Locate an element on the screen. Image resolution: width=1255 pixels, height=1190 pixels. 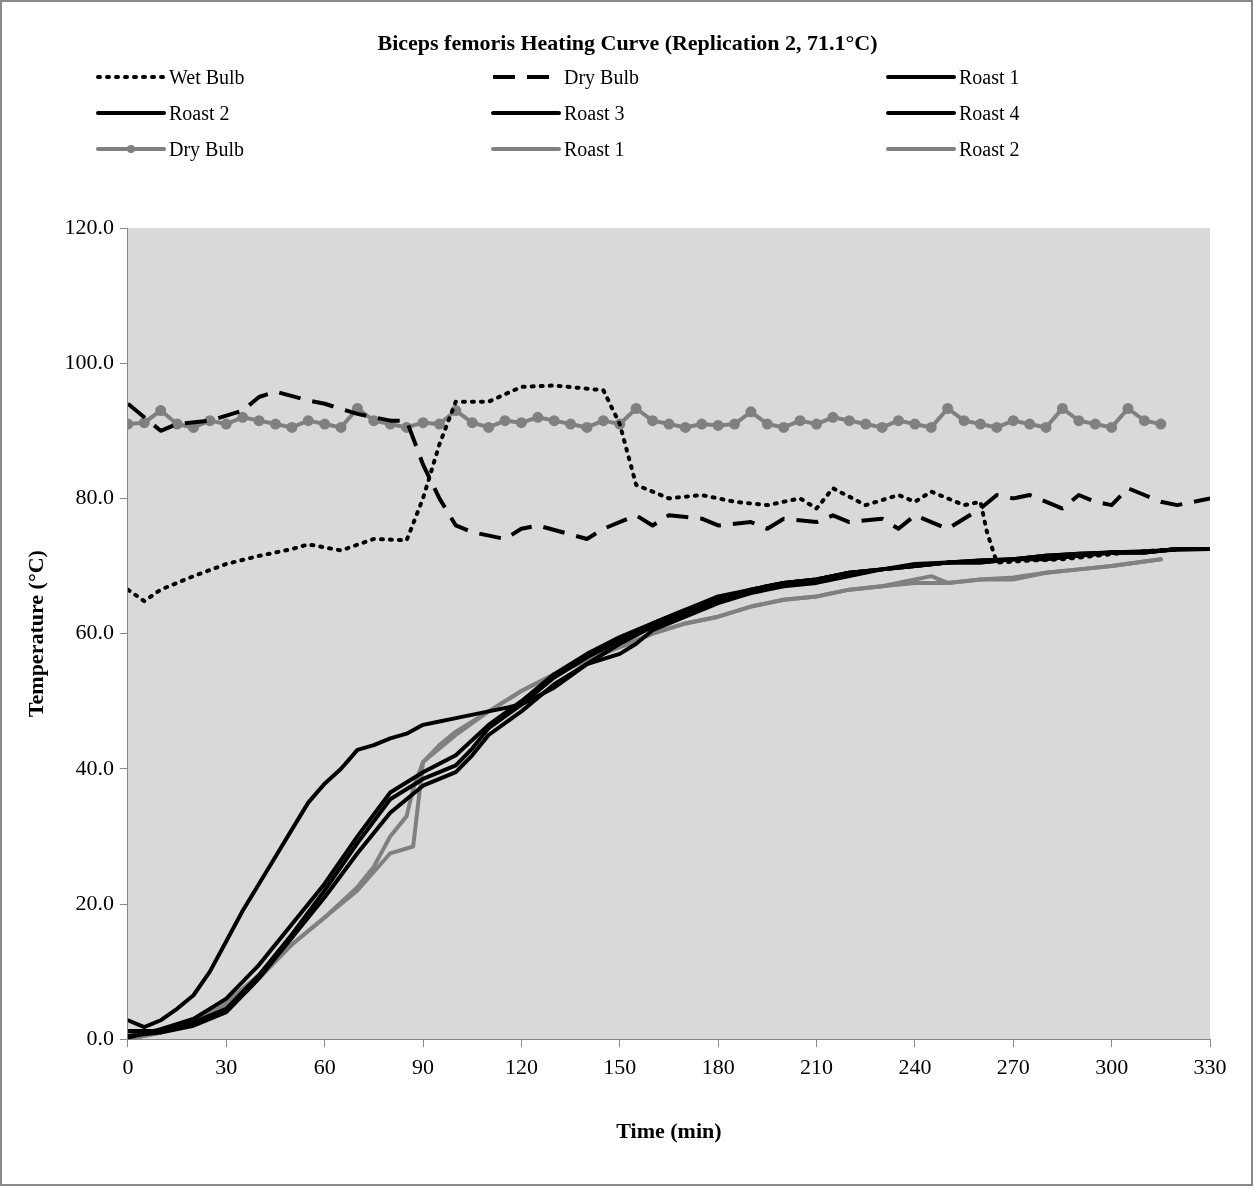
x-tick-label: 150 is located at coordinates (620, 1067).